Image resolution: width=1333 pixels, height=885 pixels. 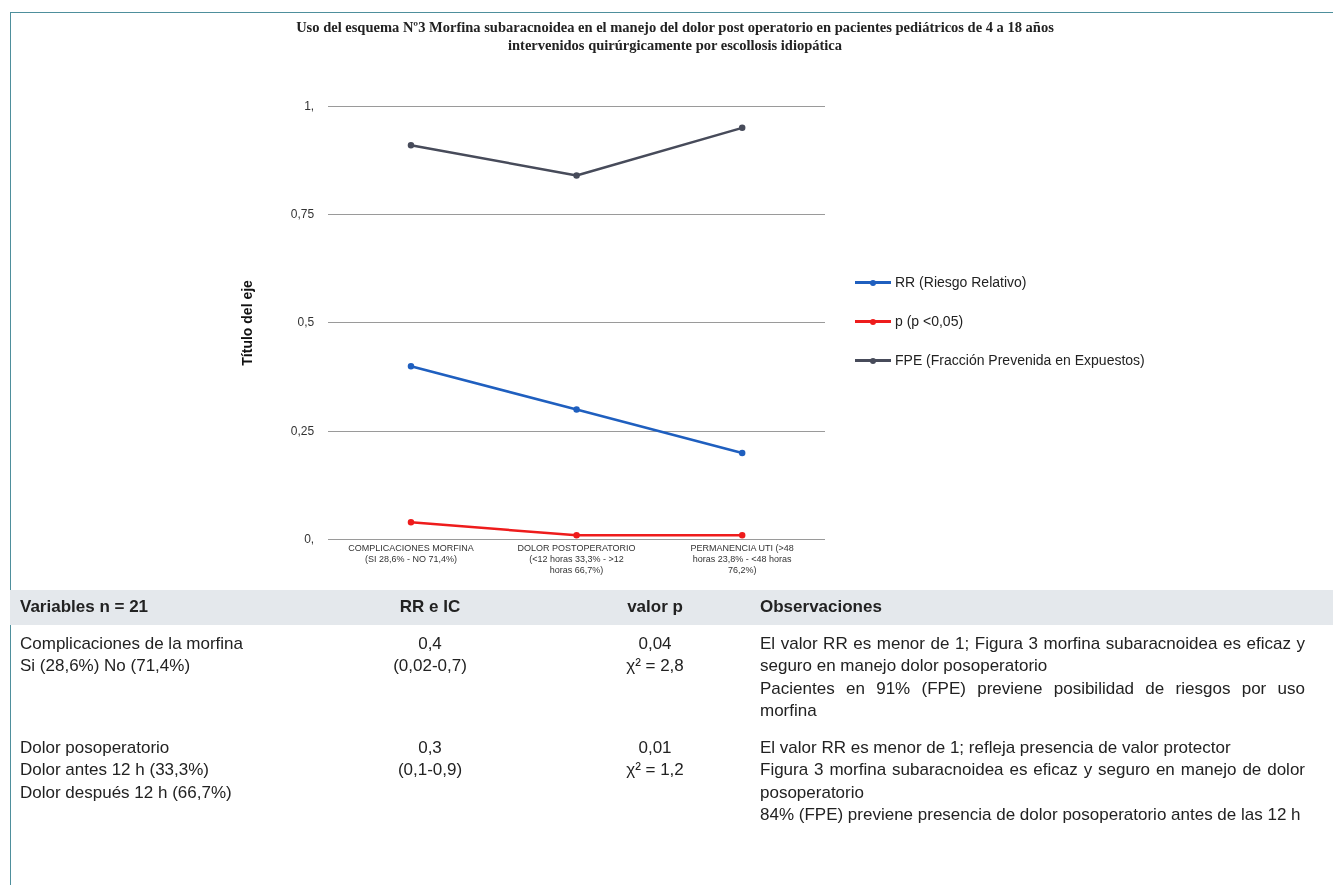 I want to click on text: Complicaciones de la morfina Si (28,6%) No (71,4%), so click(x=132, y=654).